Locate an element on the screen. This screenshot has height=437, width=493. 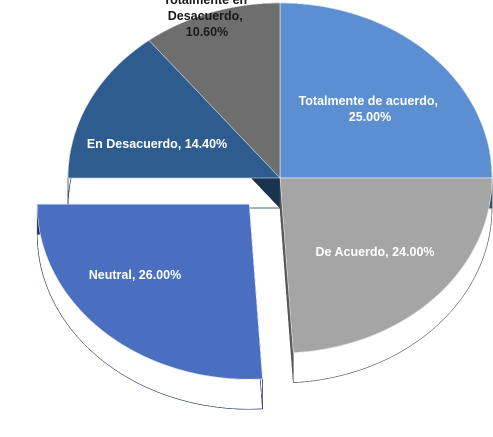
data-label: En Desacuerdo, 14.40% is located at coordinates (157, 144).